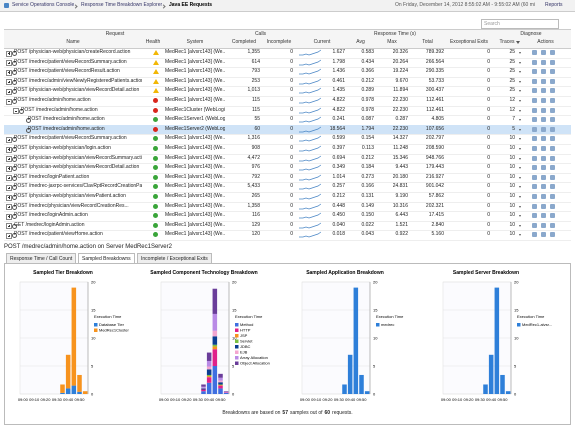  Describe the element at coordinates (195, 42) in the screenshot. I see `column-header: System` at that location.